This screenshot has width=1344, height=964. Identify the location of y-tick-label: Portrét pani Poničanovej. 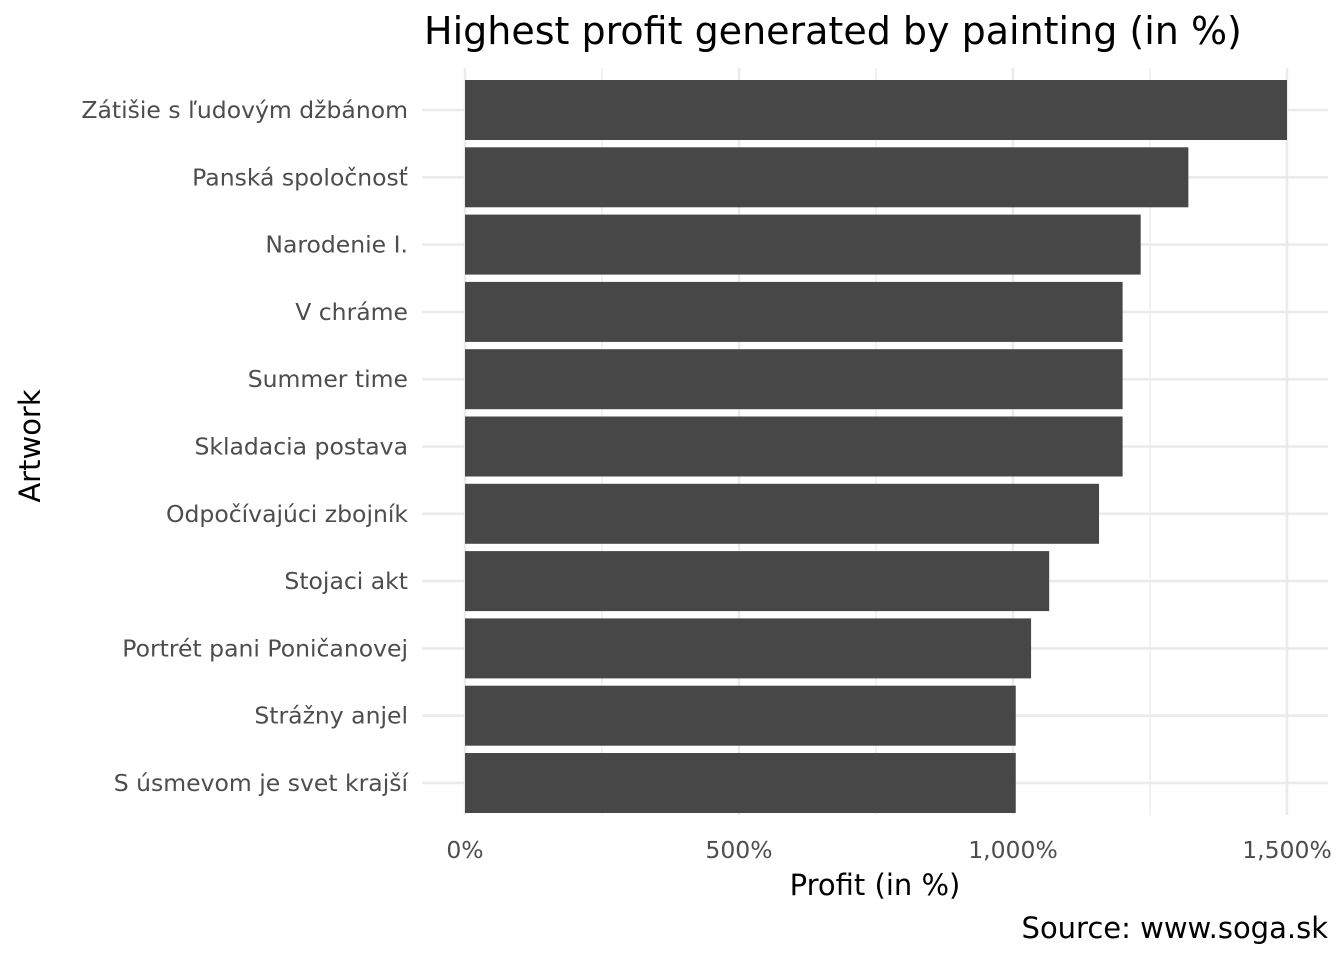
(265, 648).